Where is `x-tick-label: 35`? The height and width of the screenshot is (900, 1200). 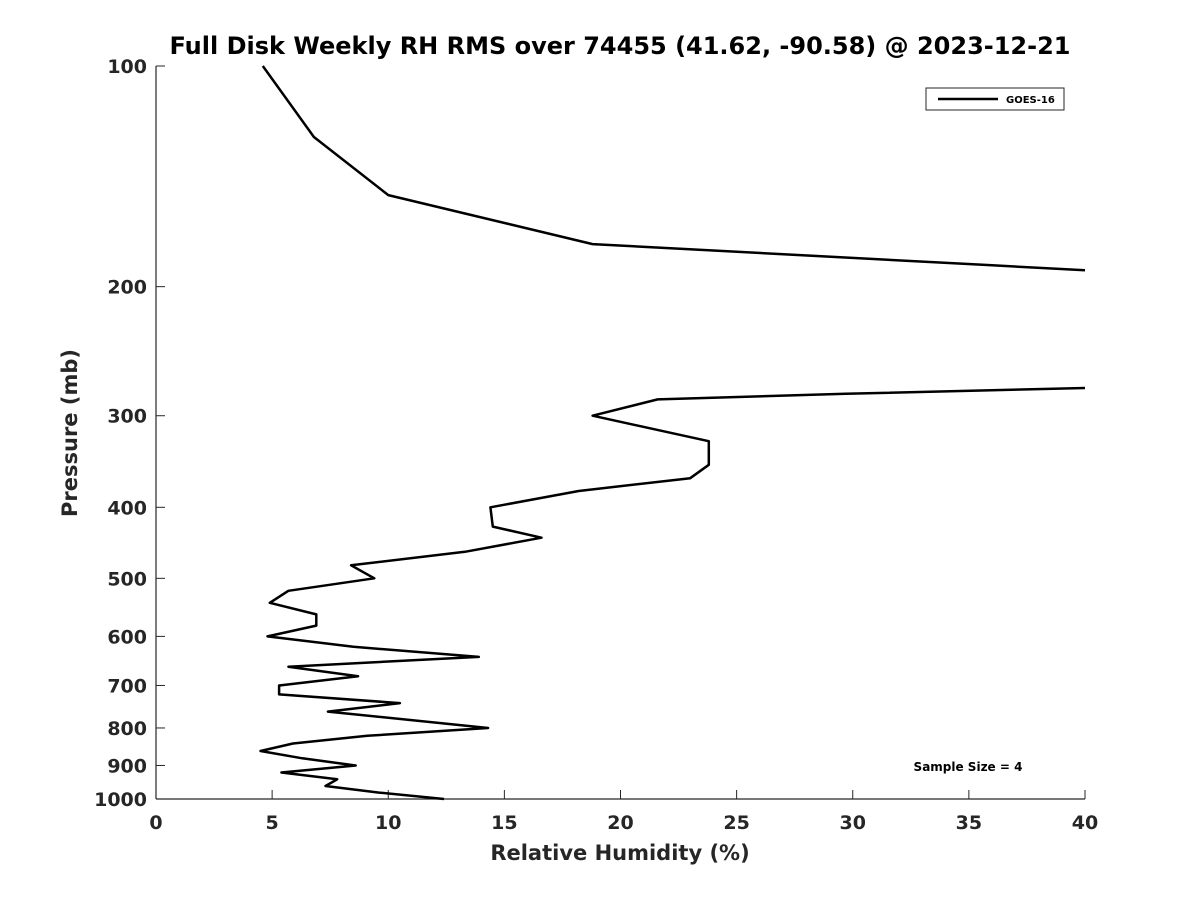
x-tick-label: 35 is located at coordinates (969, 823).